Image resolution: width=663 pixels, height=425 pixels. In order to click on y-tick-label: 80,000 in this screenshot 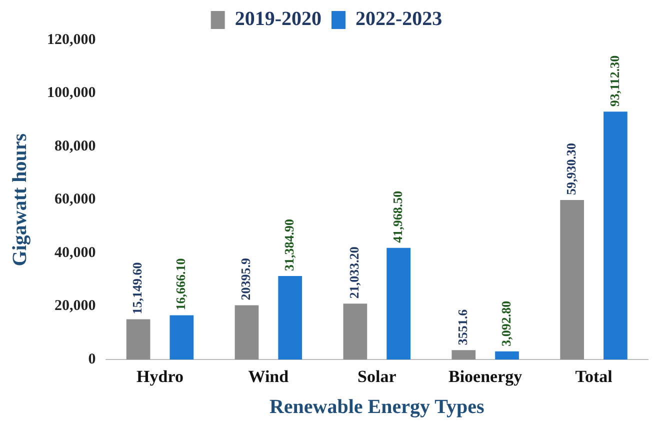, I will do `click(75, 146)`.